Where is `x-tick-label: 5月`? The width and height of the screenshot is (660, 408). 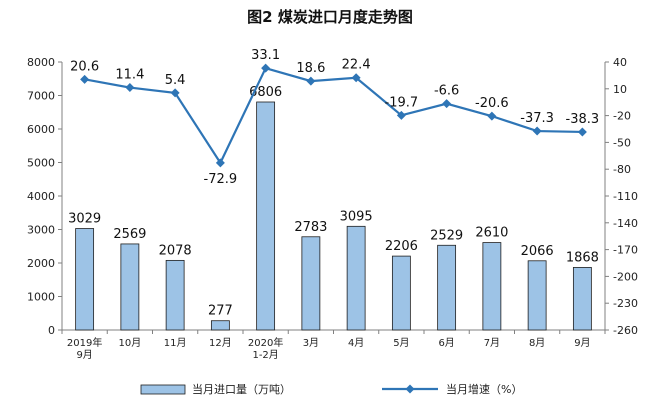 x-tick-label: 5月 is located at coordinates (401, 343).